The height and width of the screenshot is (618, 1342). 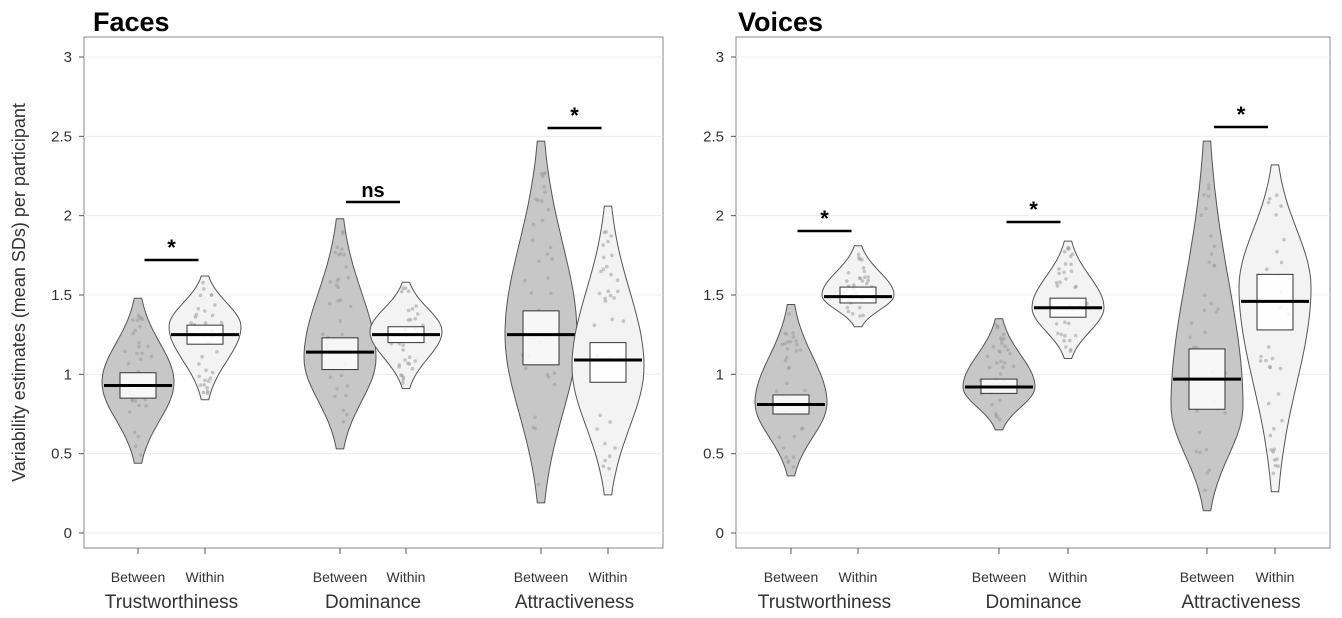 What do you see at coordinates (720, 57) in the screenshot?
I see `y-tick-label: 3` at bounding box center [720, 57].